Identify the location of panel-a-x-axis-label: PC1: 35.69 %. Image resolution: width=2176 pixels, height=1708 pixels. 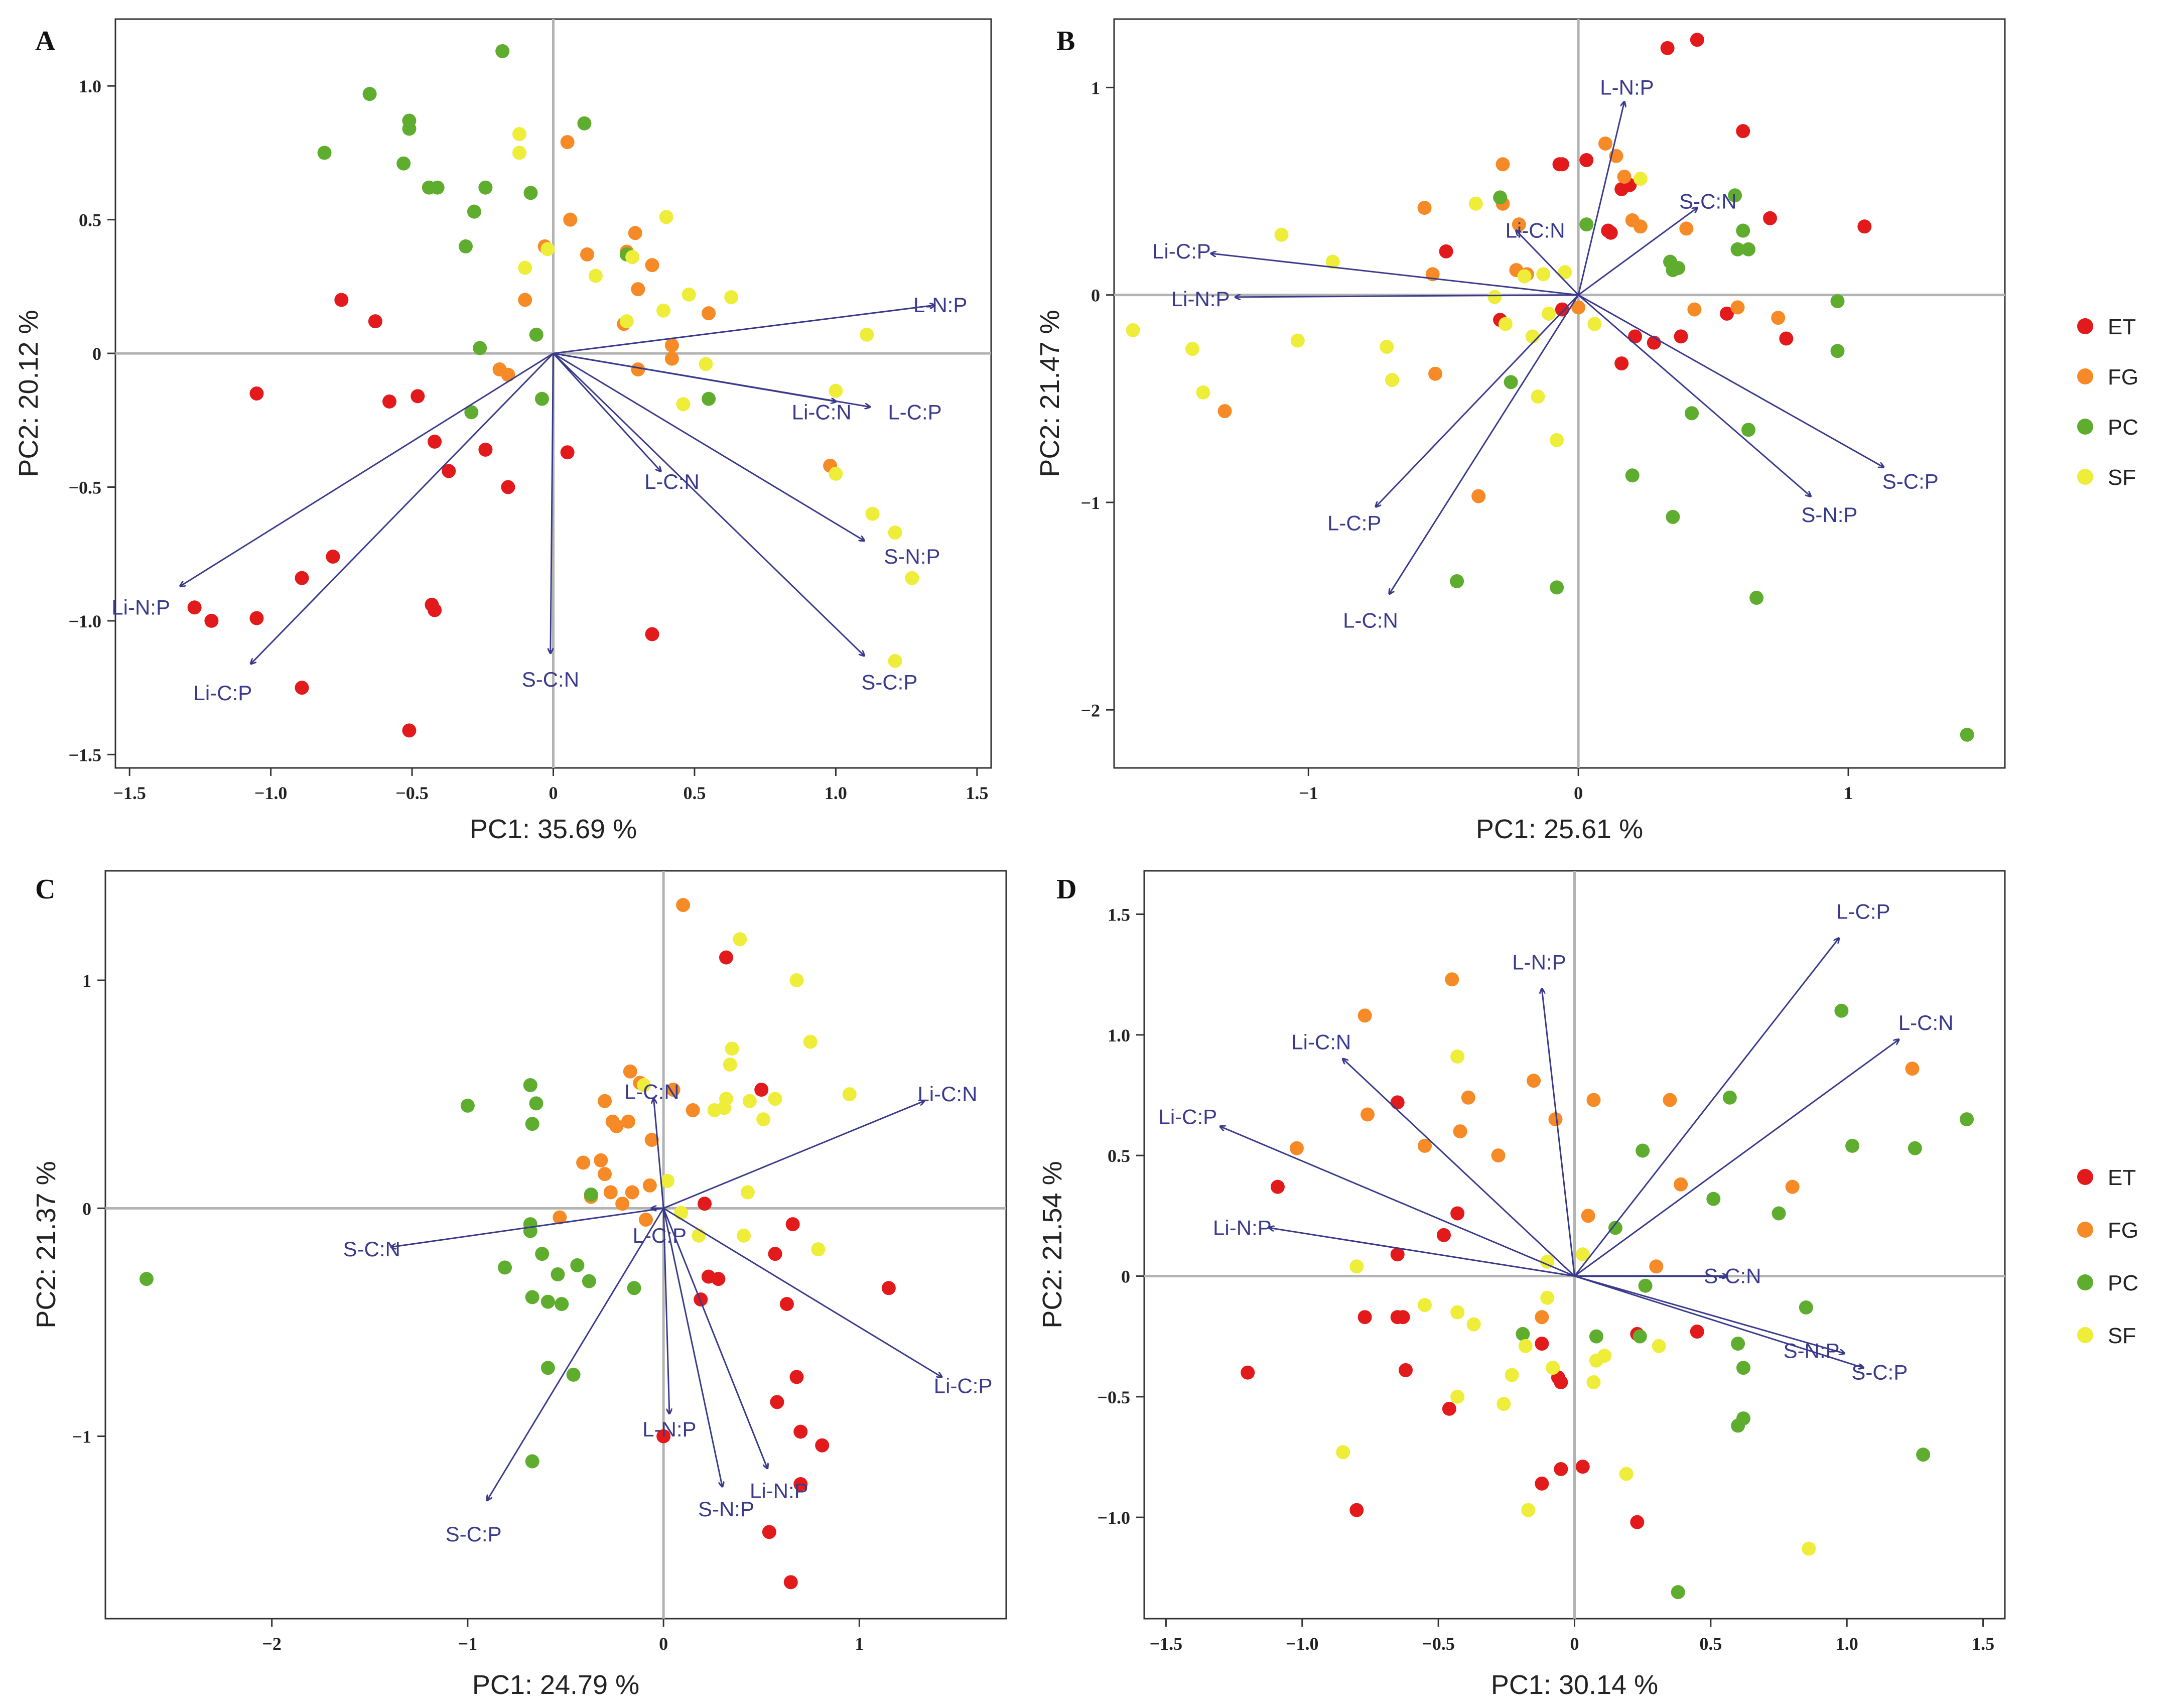
(553, 829).